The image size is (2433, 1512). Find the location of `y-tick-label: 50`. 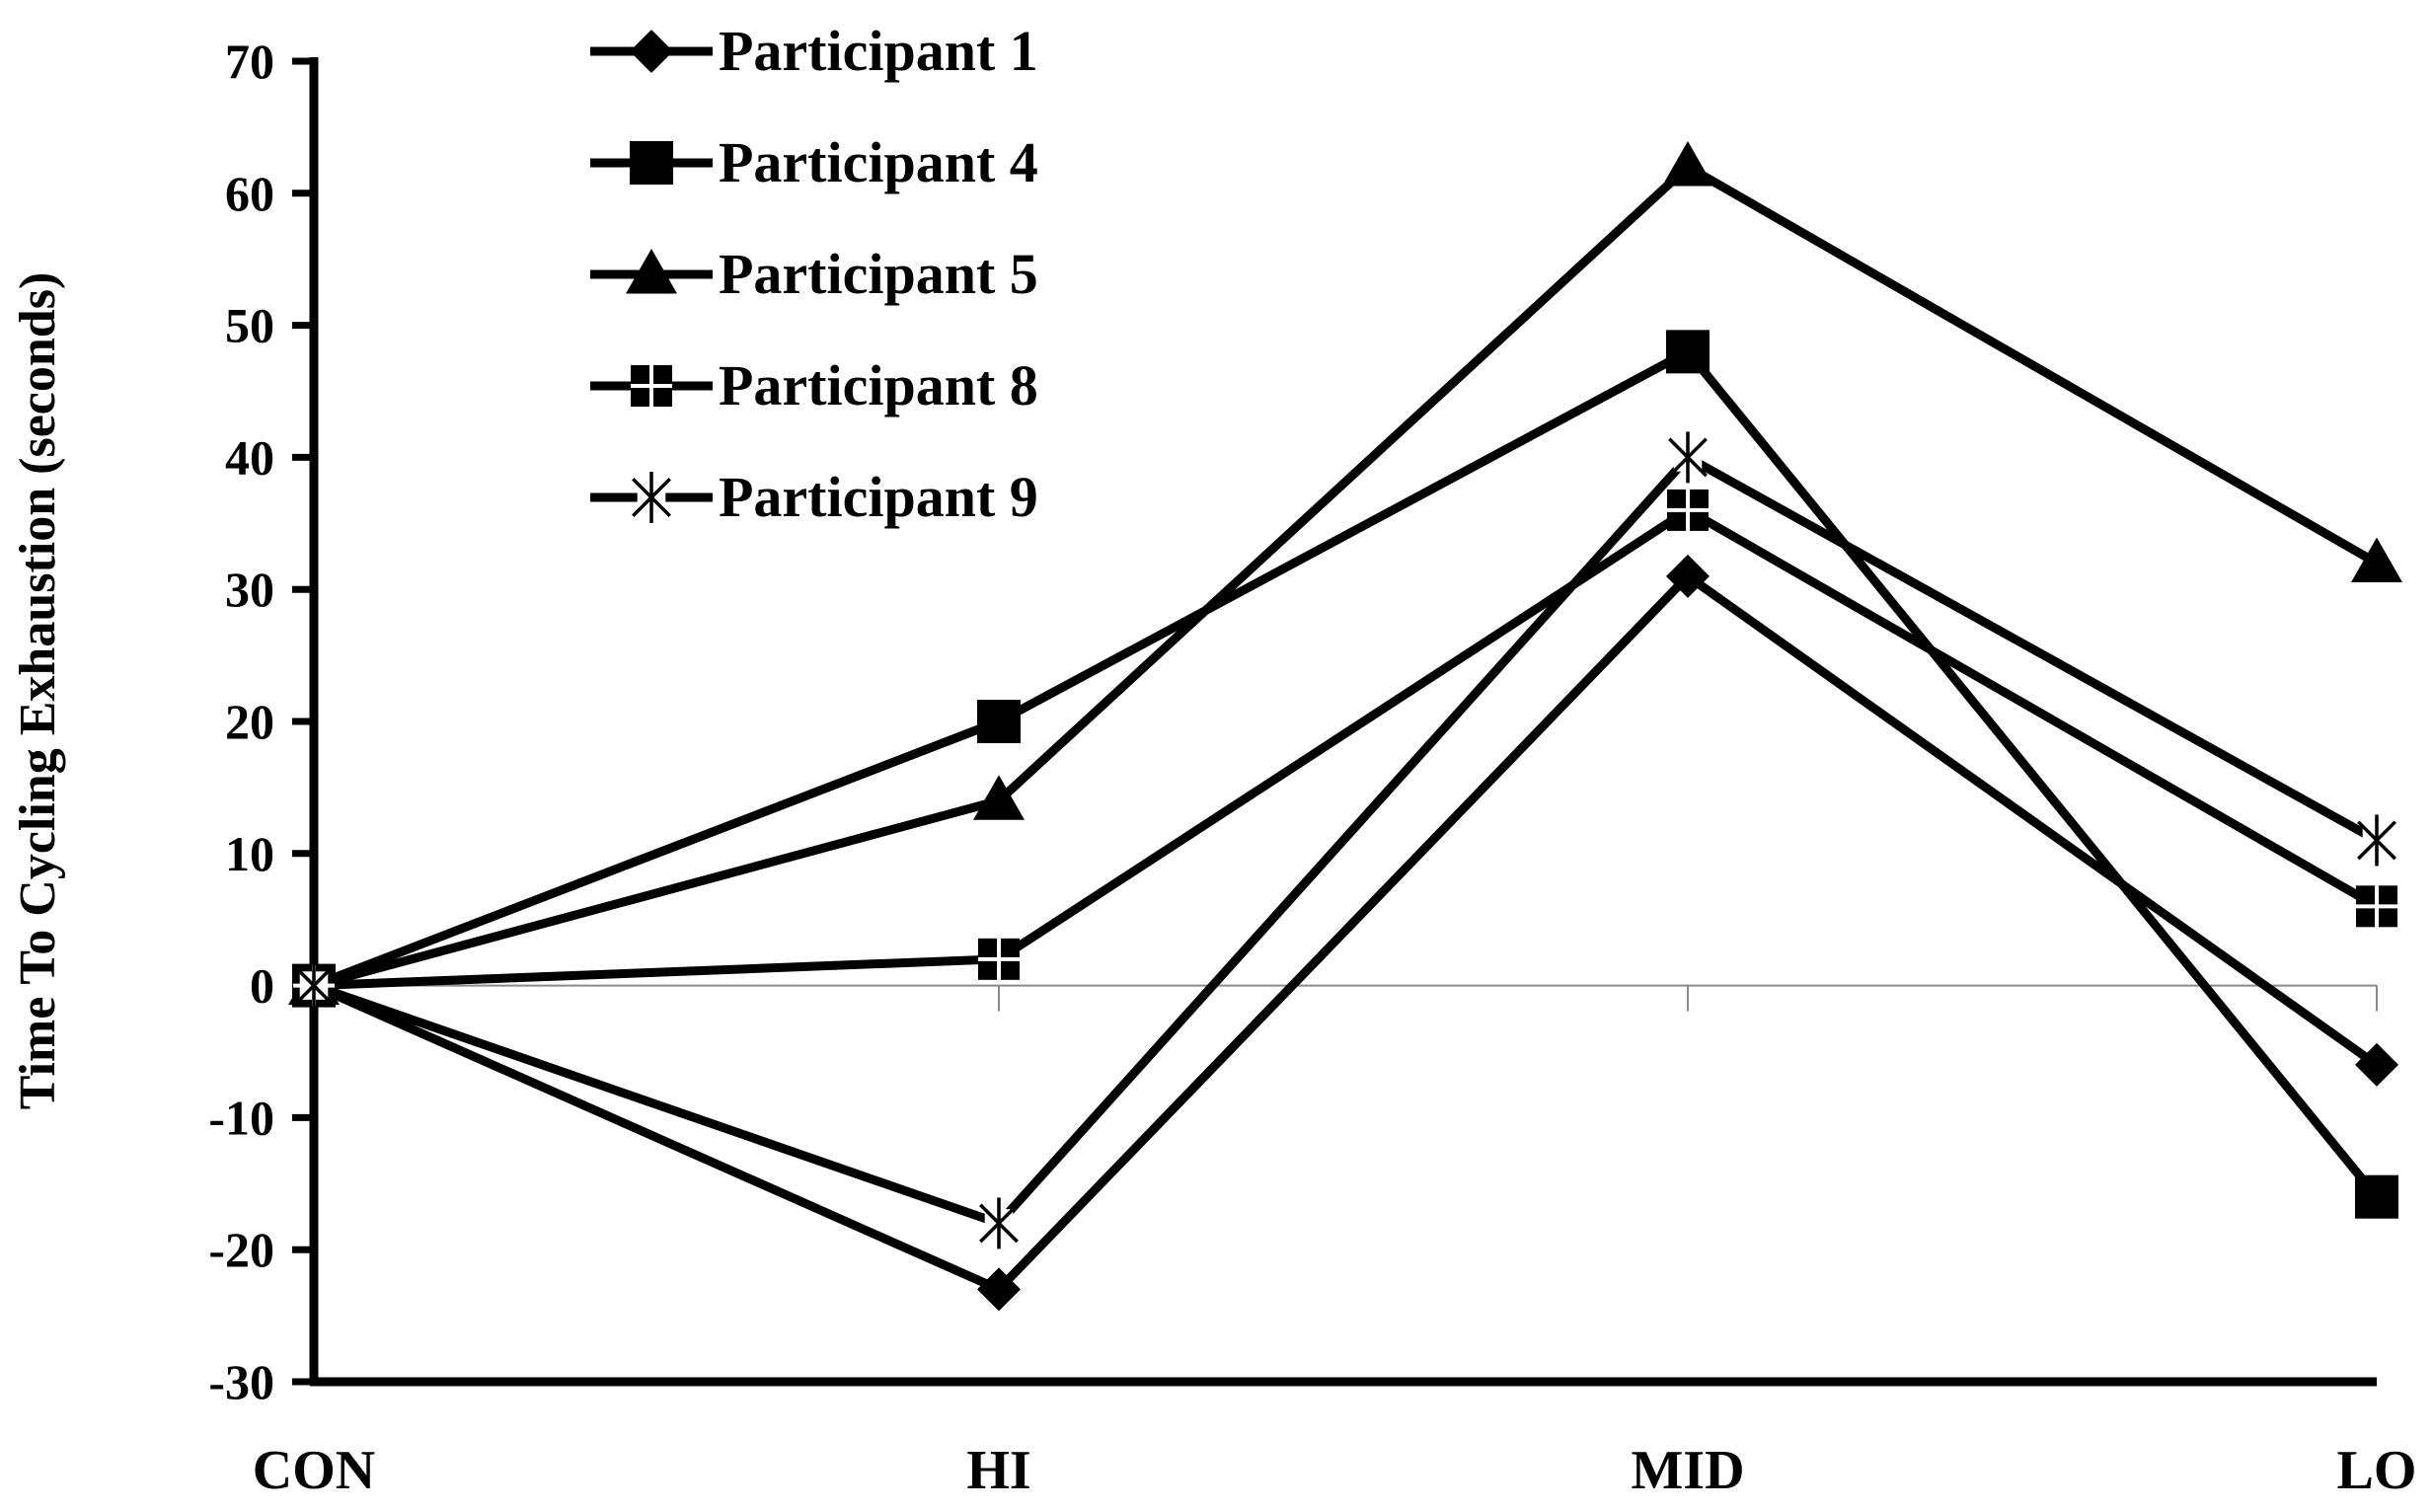

y-tick-label: 50 is located at coordinates (250, 325).